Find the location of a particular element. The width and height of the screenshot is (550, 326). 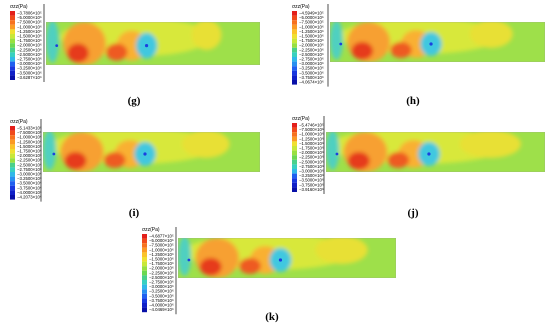

legend-title: σzz(Pa) is located at coordinates (301, 119).